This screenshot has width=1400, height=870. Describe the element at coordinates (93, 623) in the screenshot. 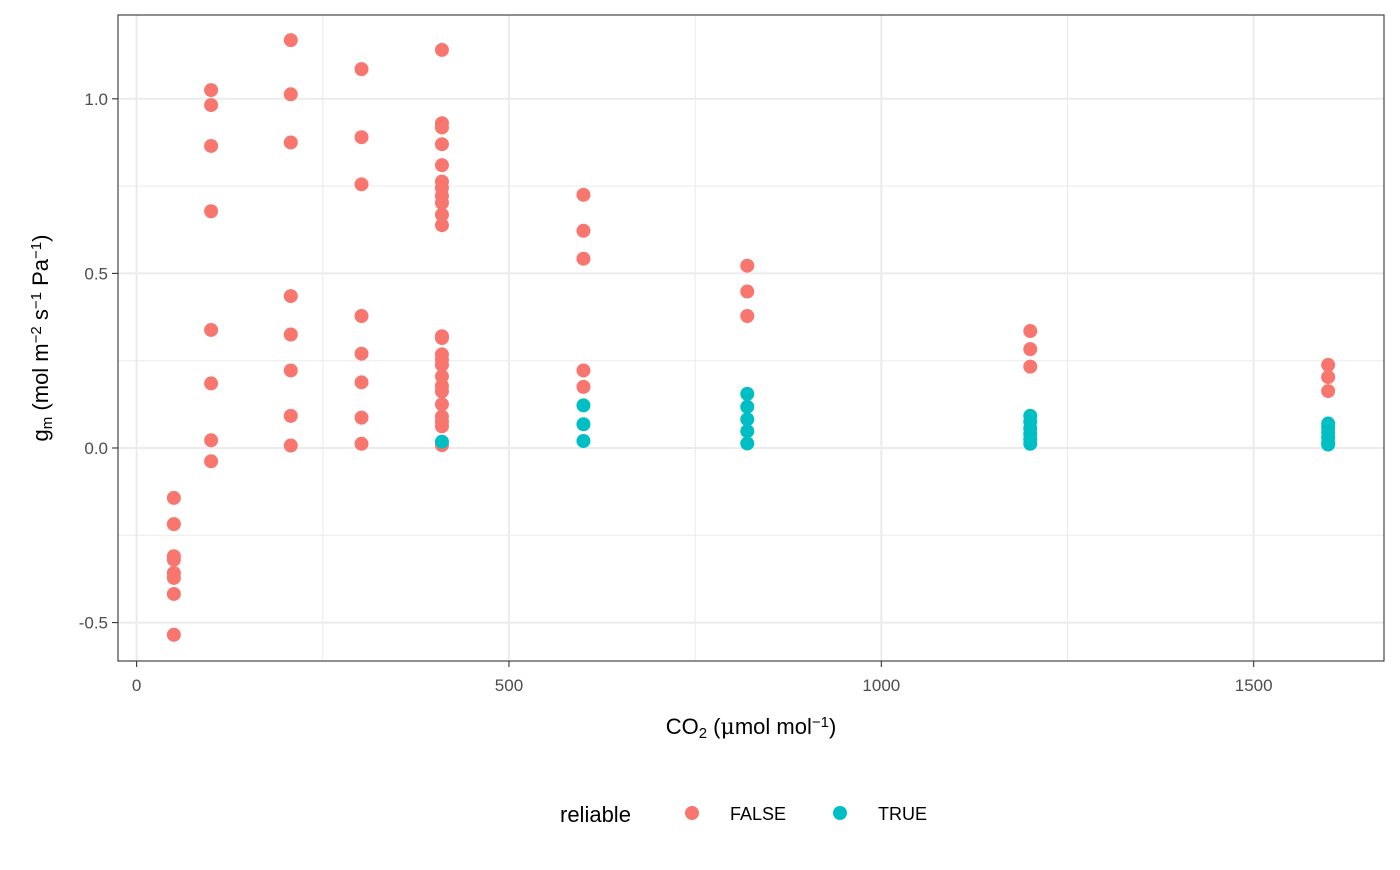

I see `y-tick-label: -0.5` at that location.